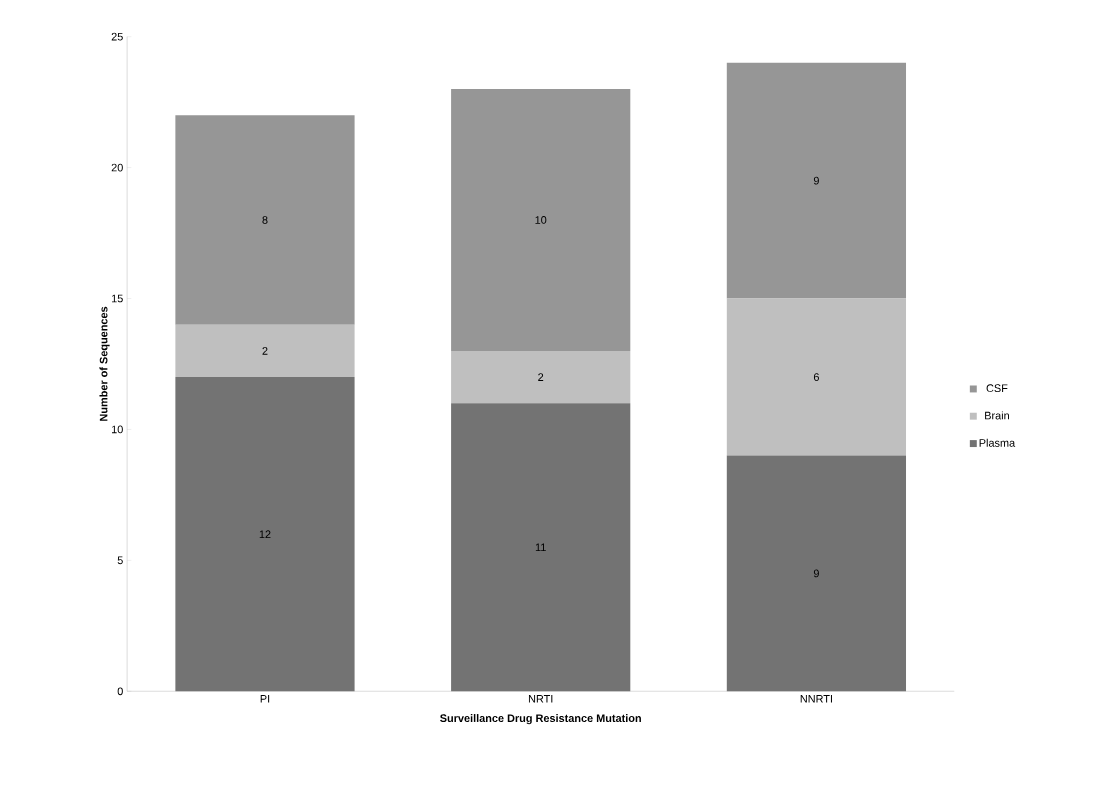 This screenshot has width=1107, height=798. What do you see at coordinates (997, 388) in the screenshot?
I see `legend-label: CSF` at bounding box center [997, 388].